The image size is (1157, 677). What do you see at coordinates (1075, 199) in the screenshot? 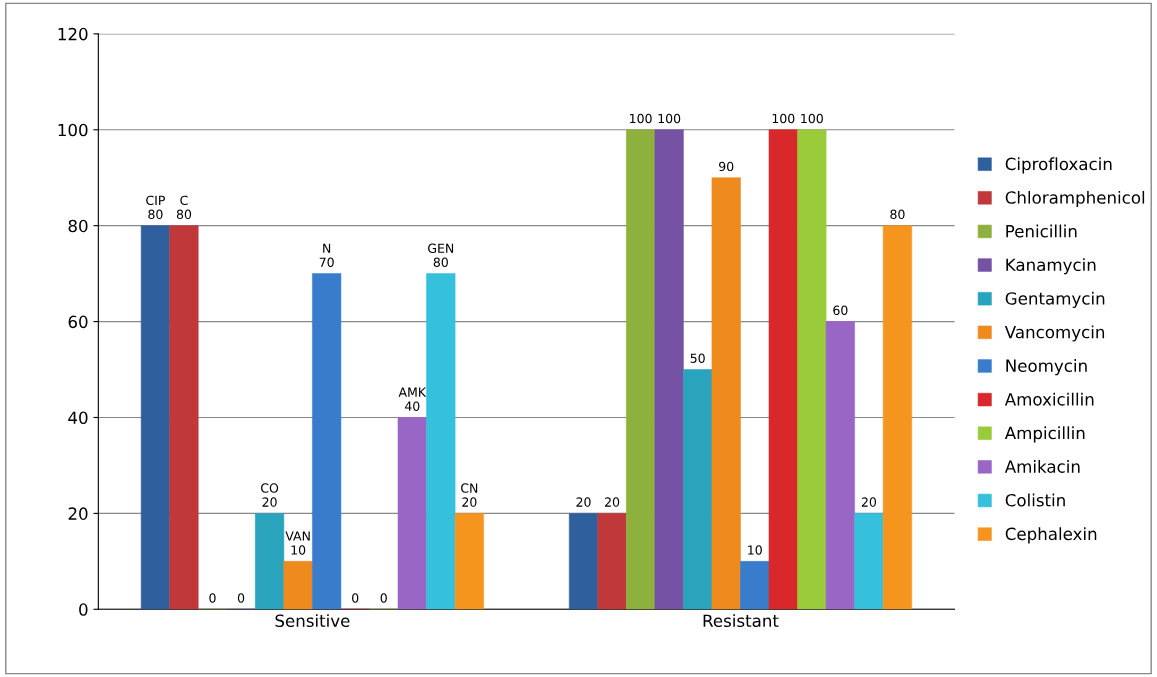
I see `legend-label: Chloramphenicol` at bounding box center [1075, 199].